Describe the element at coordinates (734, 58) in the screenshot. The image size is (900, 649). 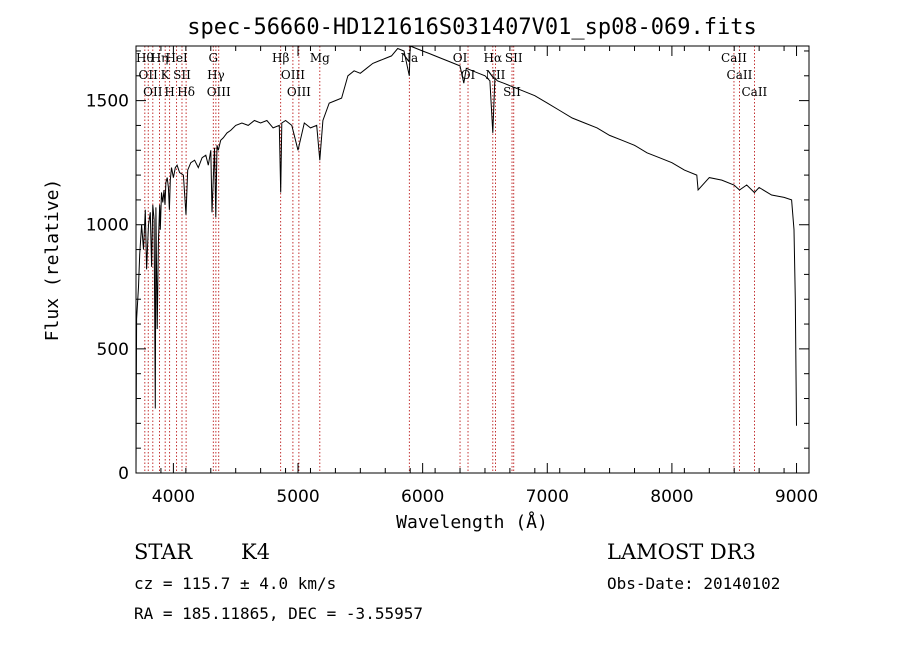
I see `line-marker-label-23: CaII` at that location.